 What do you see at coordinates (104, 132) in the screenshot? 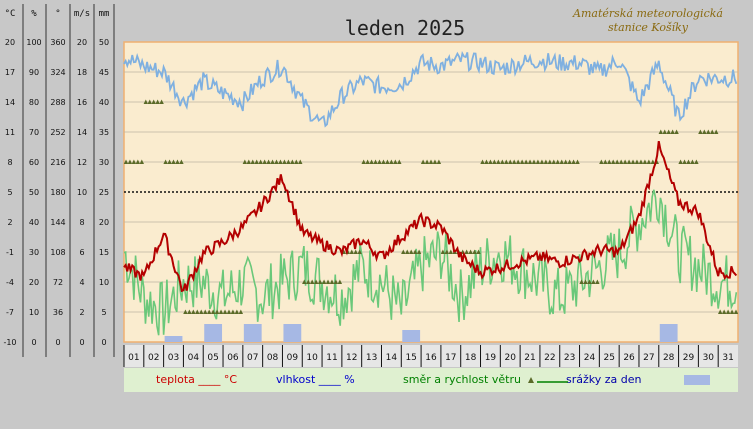
I see `axis-tick-precipitation: 35` at bounding box center [104, 132].